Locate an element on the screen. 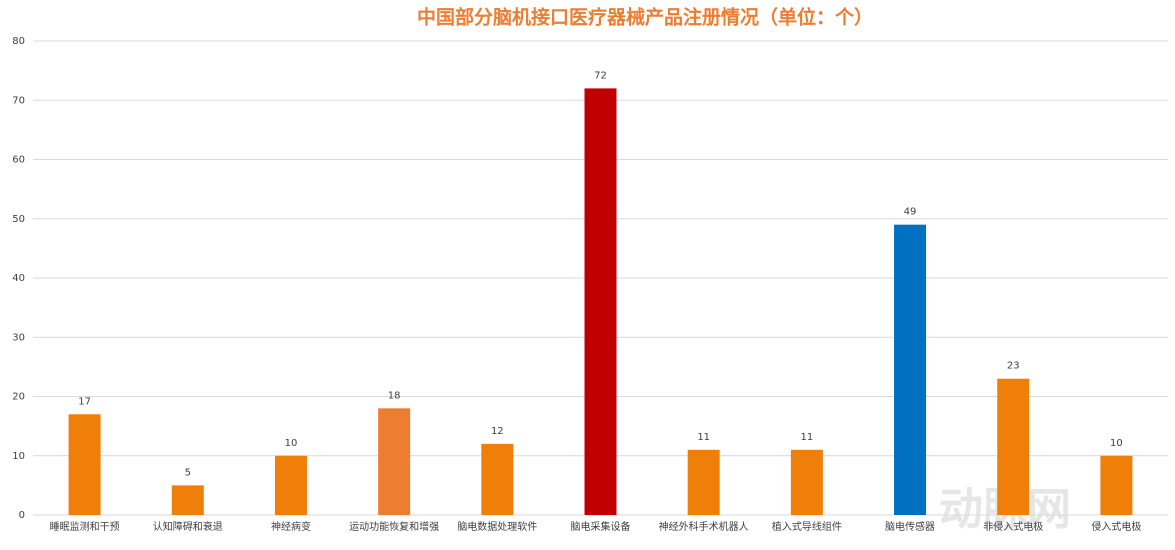 This screenshot has width=1175, height=550. data-label: 12 is located at coordinates (497, 431).